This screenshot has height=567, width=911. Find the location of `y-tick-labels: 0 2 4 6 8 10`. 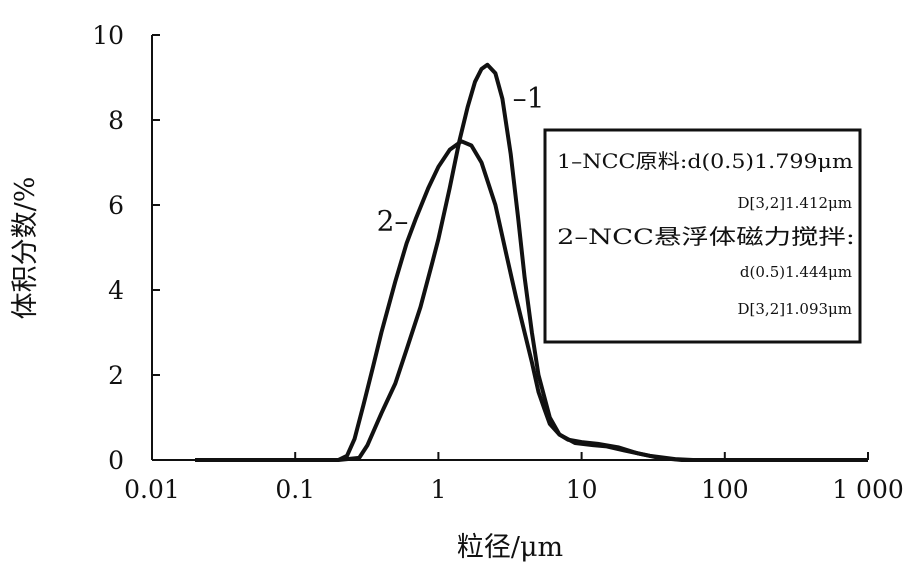

y-tick-labels: 0 2 4 6 8 10 is located at coordinates (108, 248).